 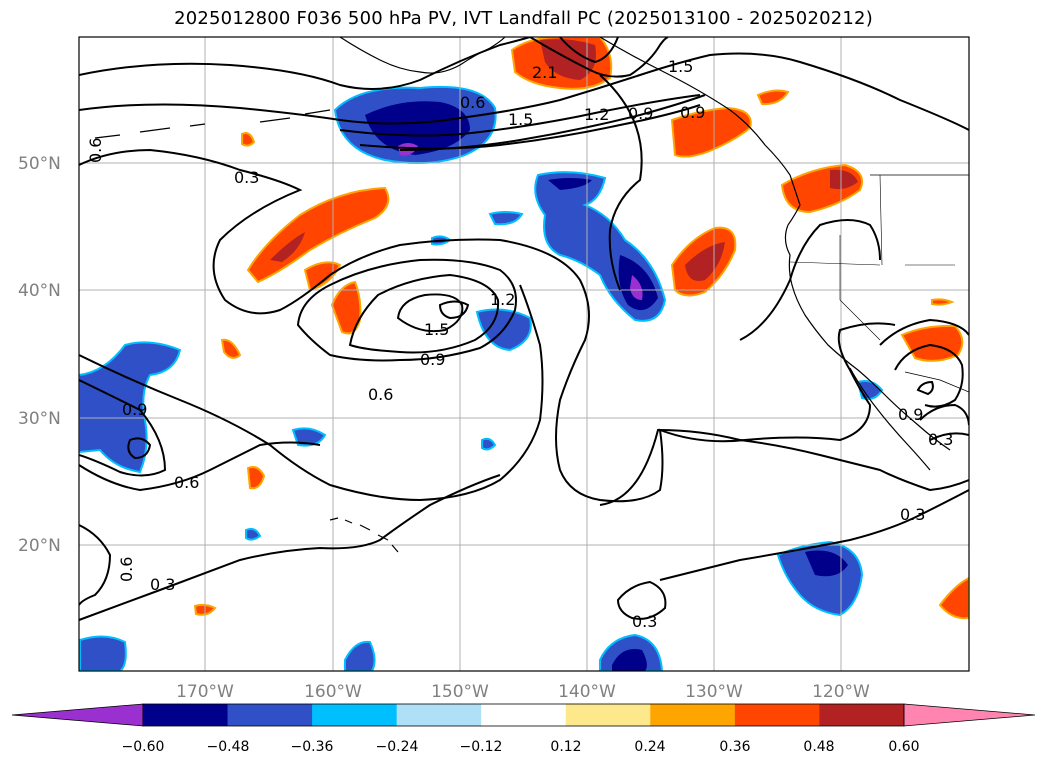 What do you see at coordinates (734, 747) in the screenshot?
I see `colorbar-tick-label: 0.36` at bounding box center [734, 747].